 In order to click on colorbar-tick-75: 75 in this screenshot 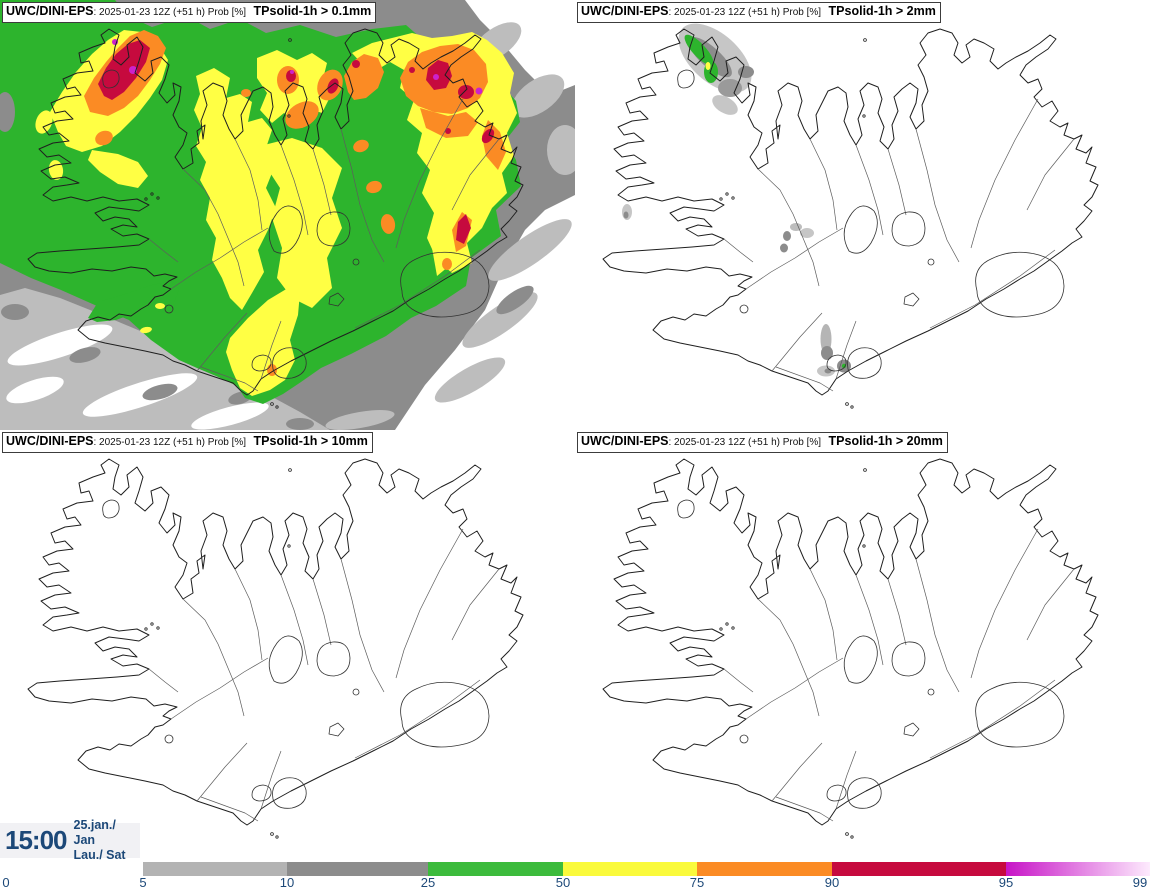, I will do `click(697, 882)`.